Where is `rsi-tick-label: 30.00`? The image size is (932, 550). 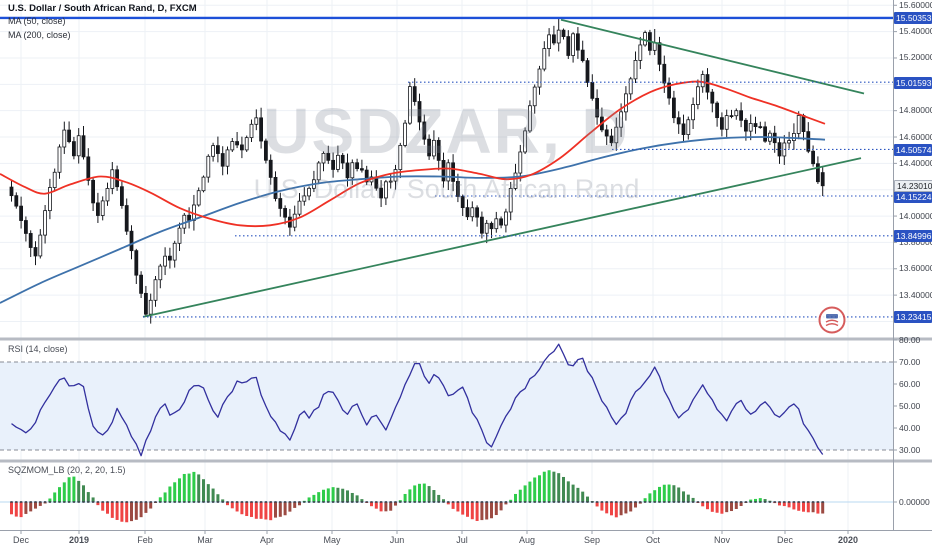 rsi-tick-label: 30.00 is located at coordinates (910, 449).